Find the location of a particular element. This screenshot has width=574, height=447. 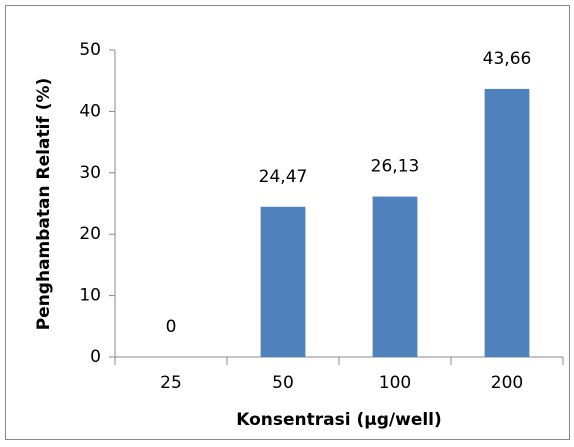

y-tick-label: 40 is located at coordinates (90, 111).